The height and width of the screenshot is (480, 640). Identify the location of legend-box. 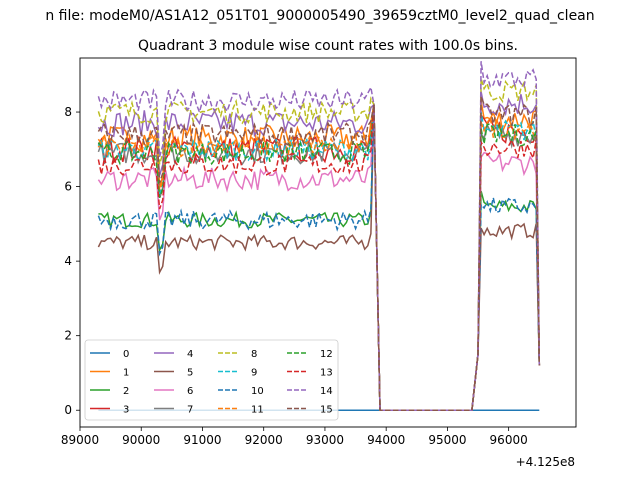
(211, 380).